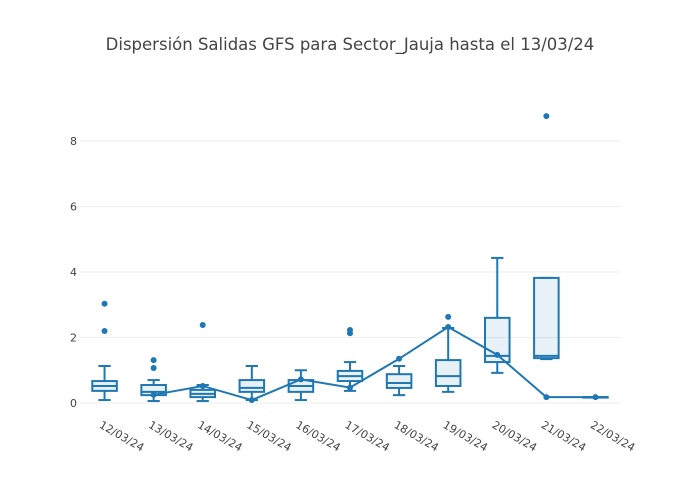 The height and width of the screenshot is (504, 700). Describe the element at coordinates (73, 338) in the screenshot. I see `y-tick-label: 2` at that location.